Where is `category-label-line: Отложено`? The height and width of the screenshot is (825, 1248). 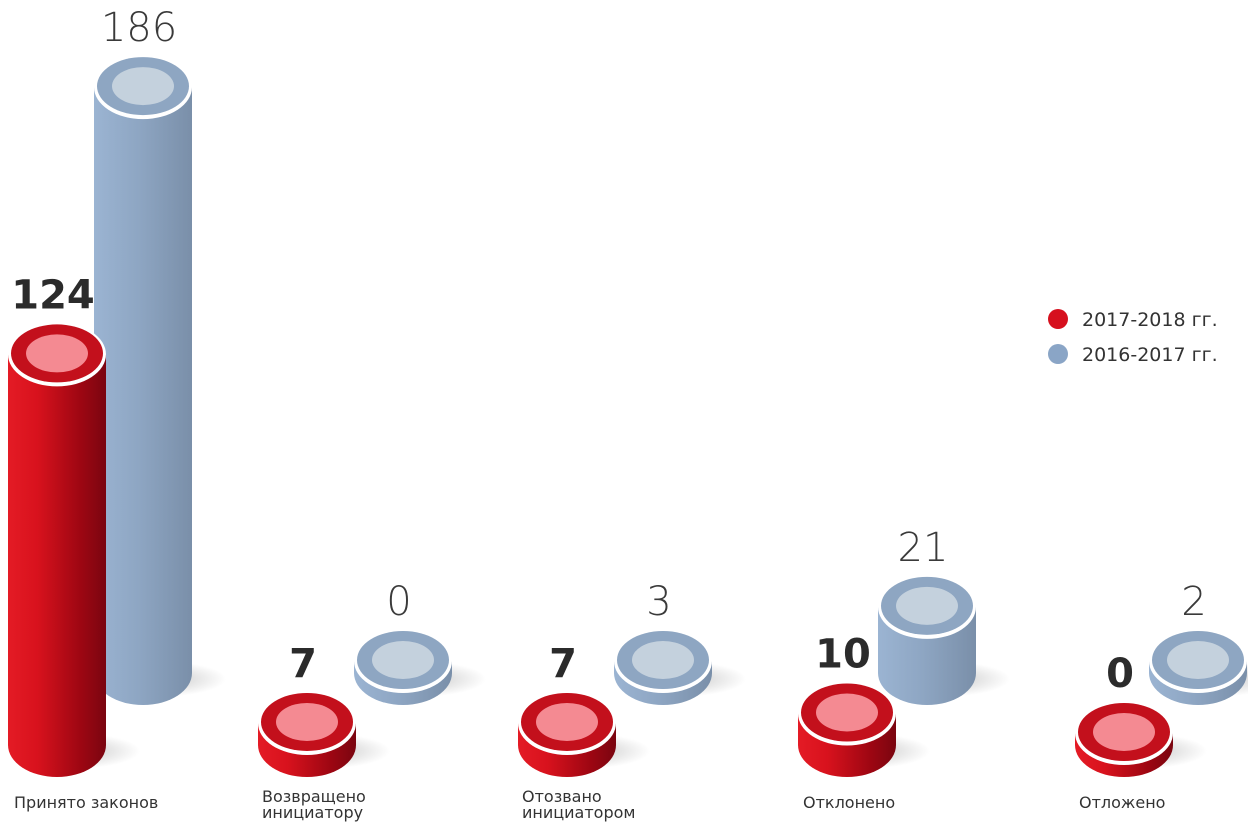 category-label-line: Отложено is located at coordinates (1122, 802).